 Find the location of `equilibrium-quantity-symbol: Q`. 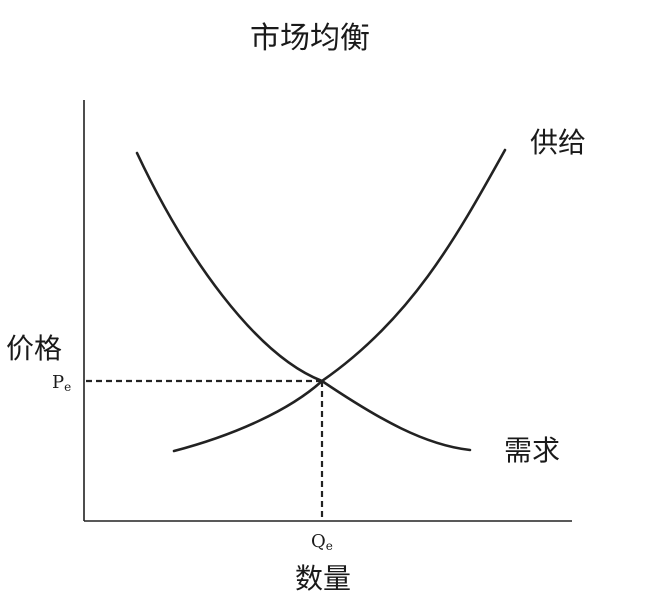

equilibrium-quantity-symbol: Q is located at coordinates (318, 541).